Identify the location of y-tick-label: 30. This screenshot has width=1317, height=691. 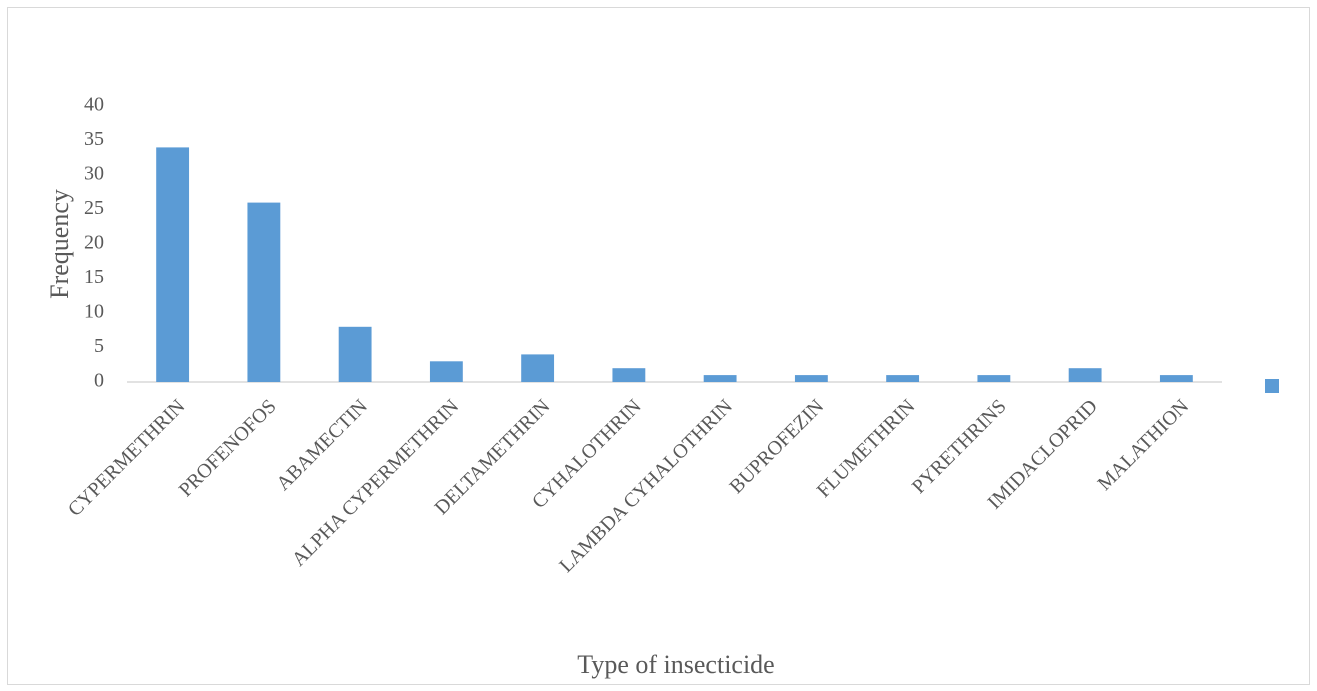
(94, 174).